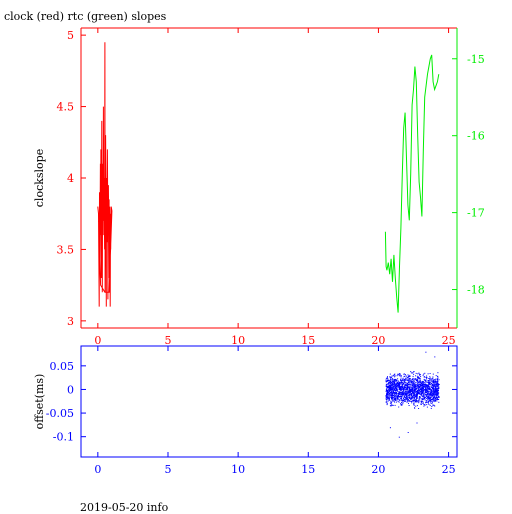 The image size is (512, 514). I want to click on top-x-tick-label: 5, so click(167, 340).